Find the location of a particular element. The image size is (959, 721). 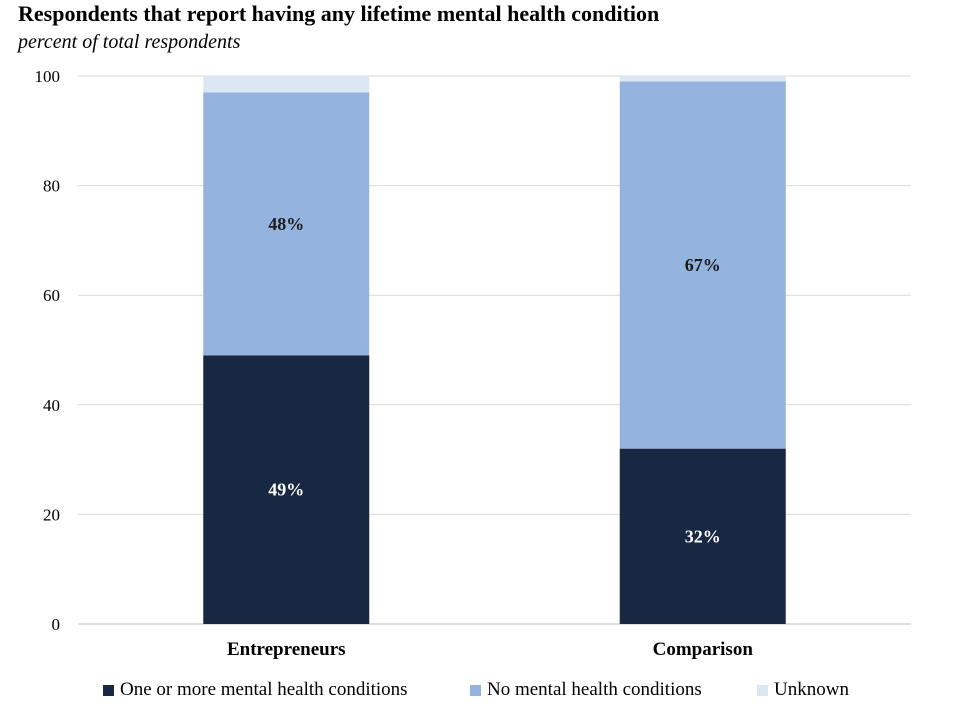

data-label-entrepreneurs-one-or-more-mental-health-conditions: 49% is located at coordinates (286, 490).